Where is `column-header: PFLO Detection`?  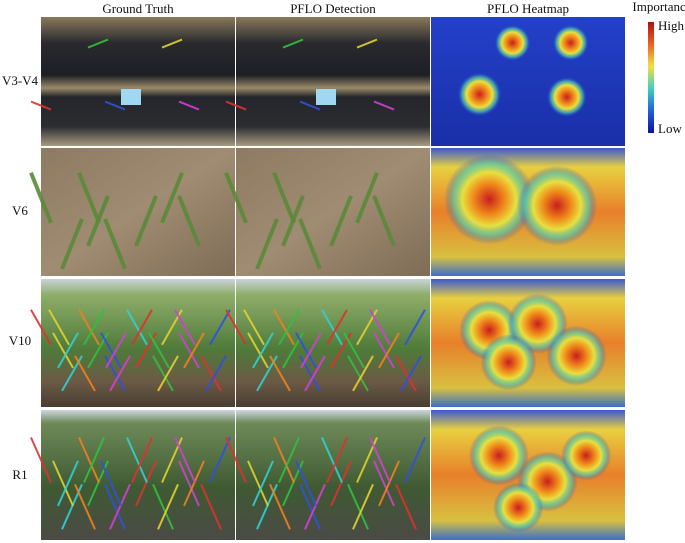 column-header: PFLO Detection is located at coordinates (333, 8).